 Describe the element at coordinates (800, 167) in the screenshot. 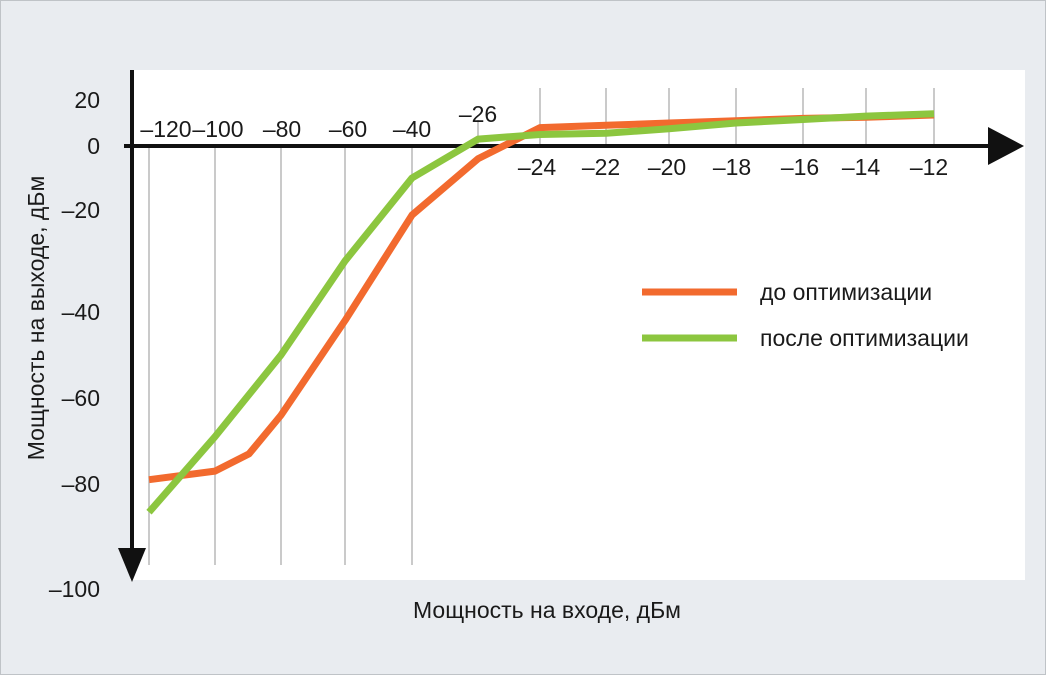

I see `x-tick-label: –16` at that location.